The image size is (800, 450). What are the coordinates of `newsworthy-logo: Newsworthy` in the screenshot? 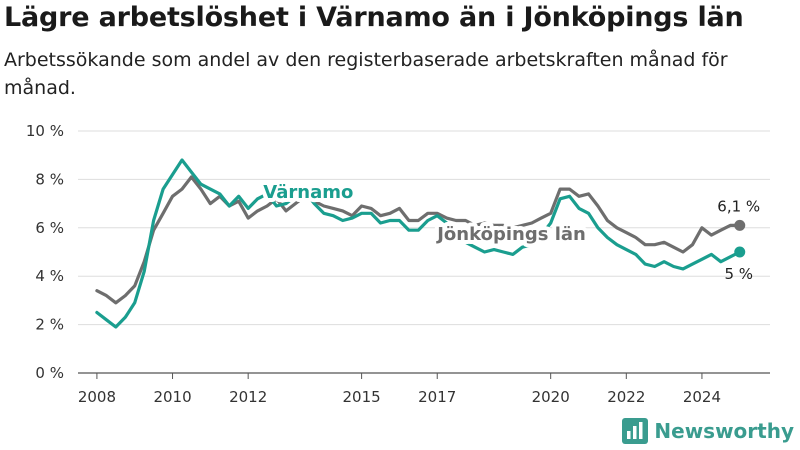 It's located at (708, 431).